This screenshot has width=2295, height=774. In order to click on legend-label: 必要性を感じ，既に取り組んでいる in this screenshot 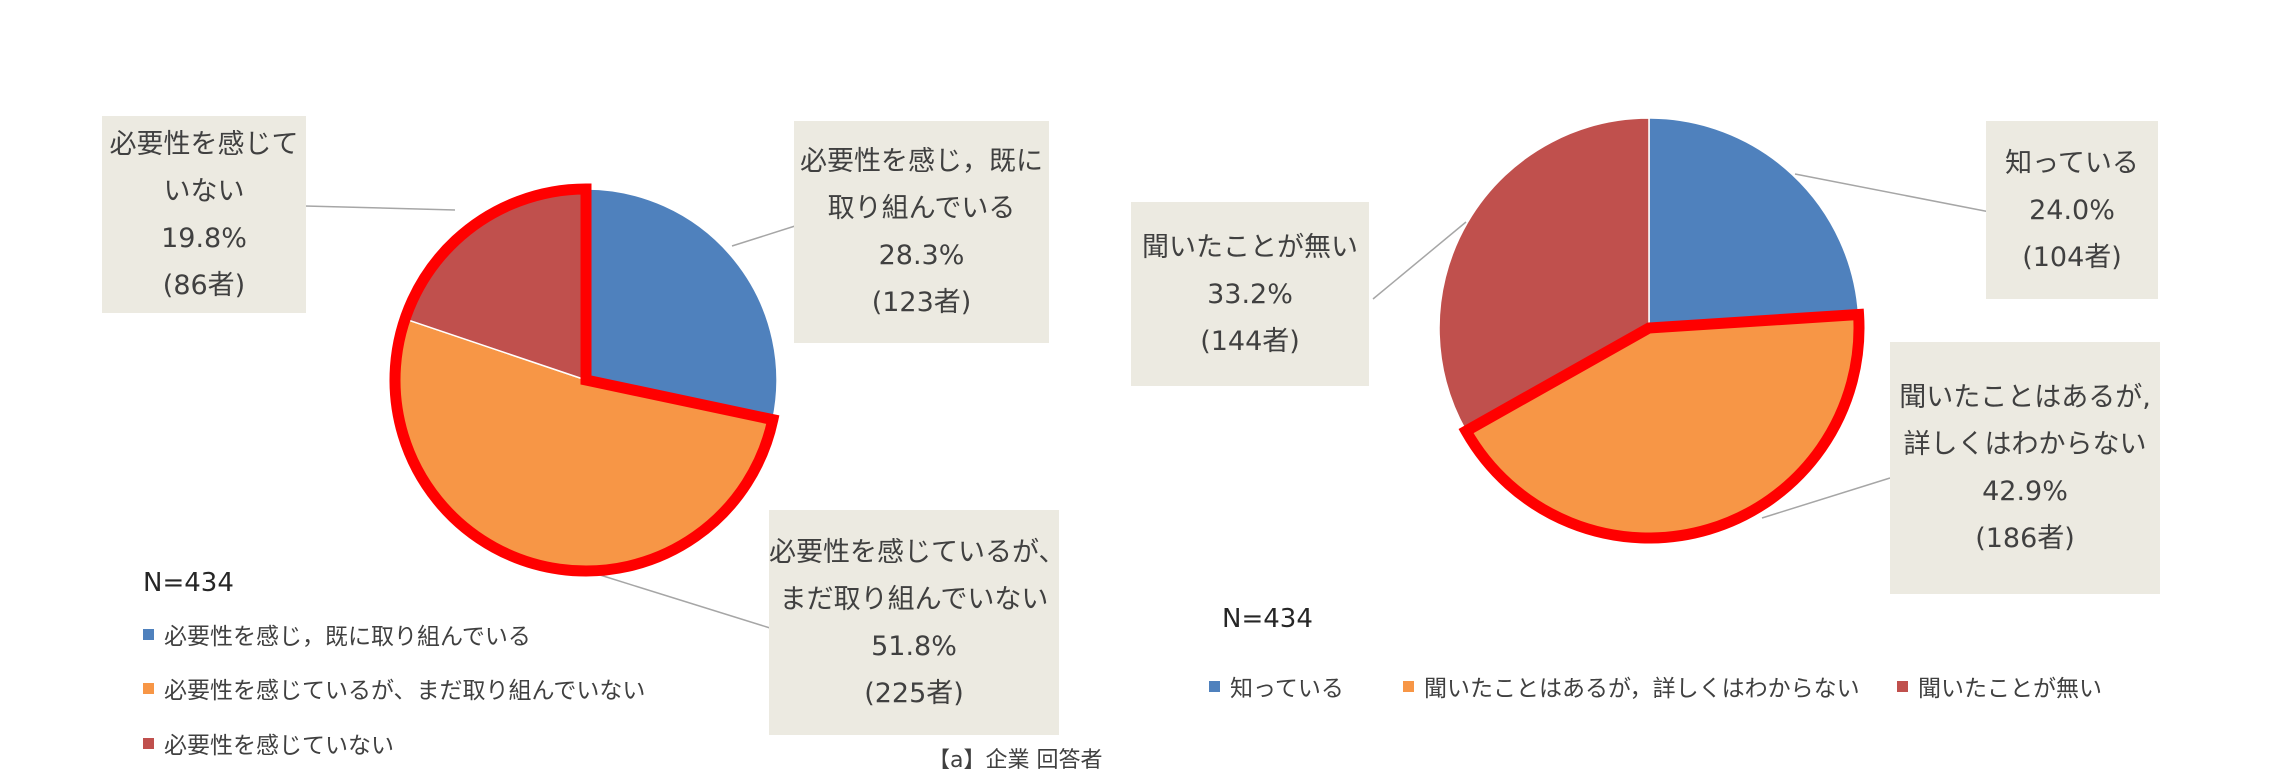, I will do `click(347, 637)`.